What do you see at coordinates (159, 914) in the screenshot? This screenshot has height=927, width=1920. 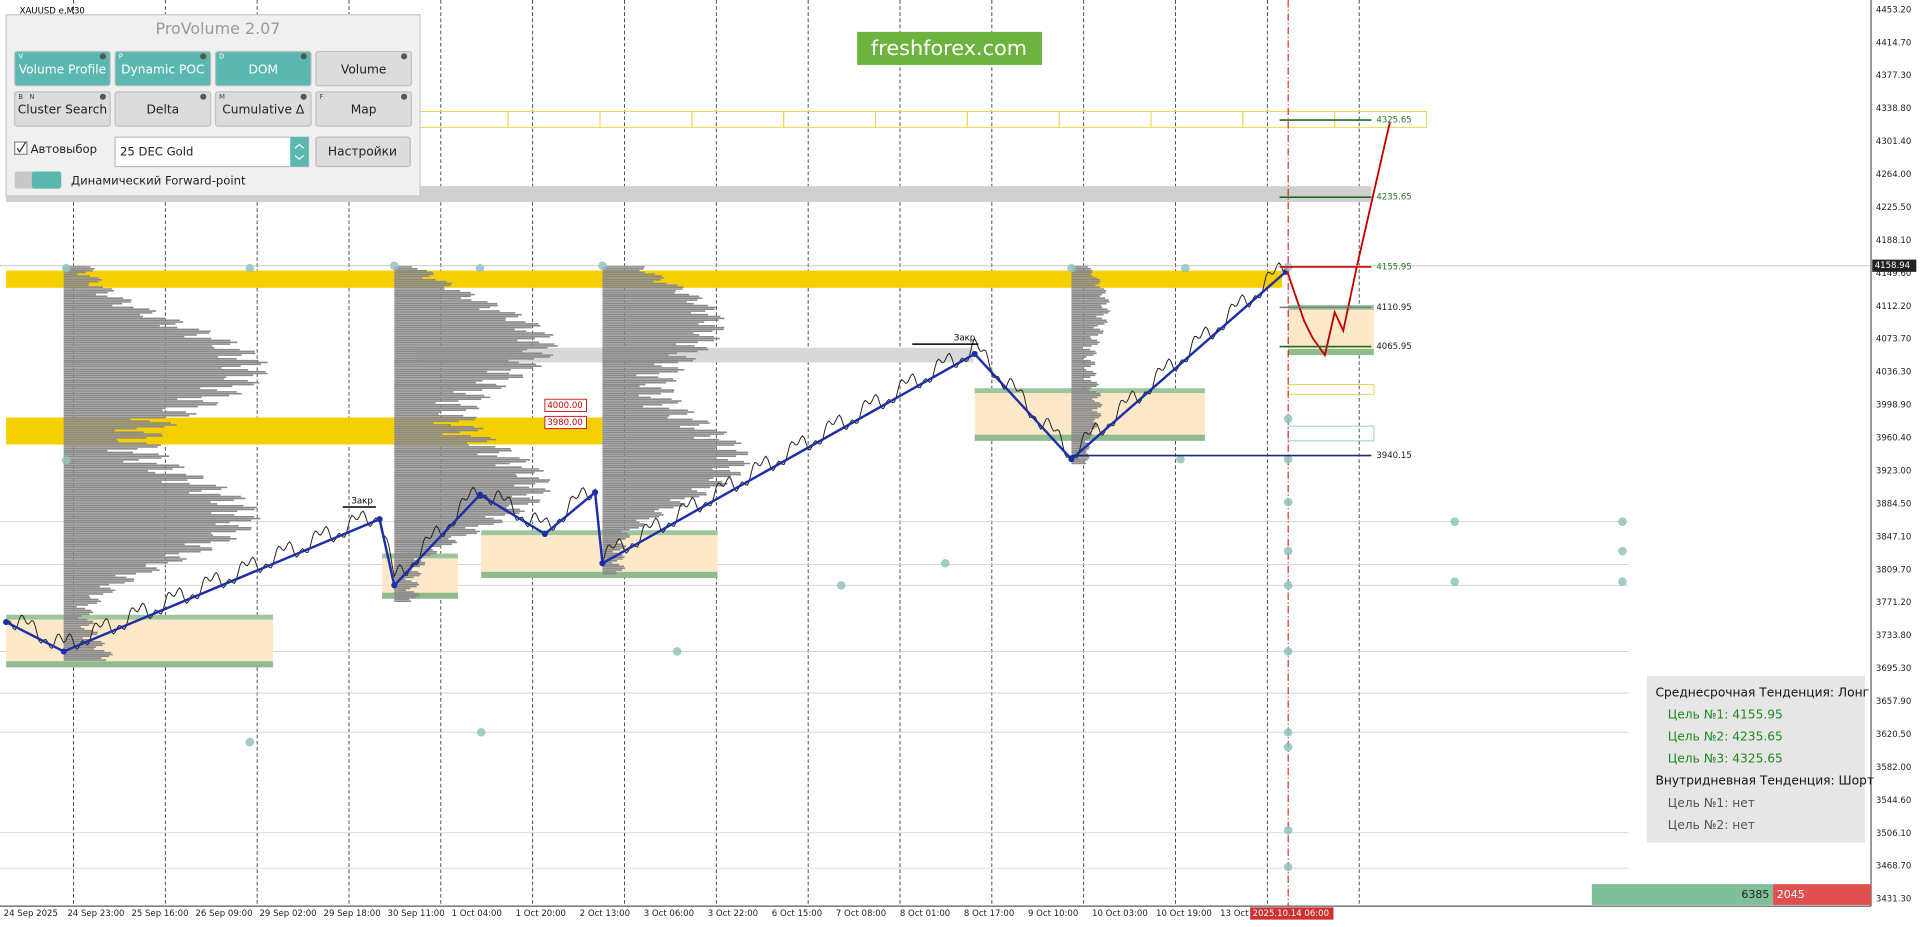 I see `time-tick-label: 25 Sep 16:00` at bounding box center [159, 914].